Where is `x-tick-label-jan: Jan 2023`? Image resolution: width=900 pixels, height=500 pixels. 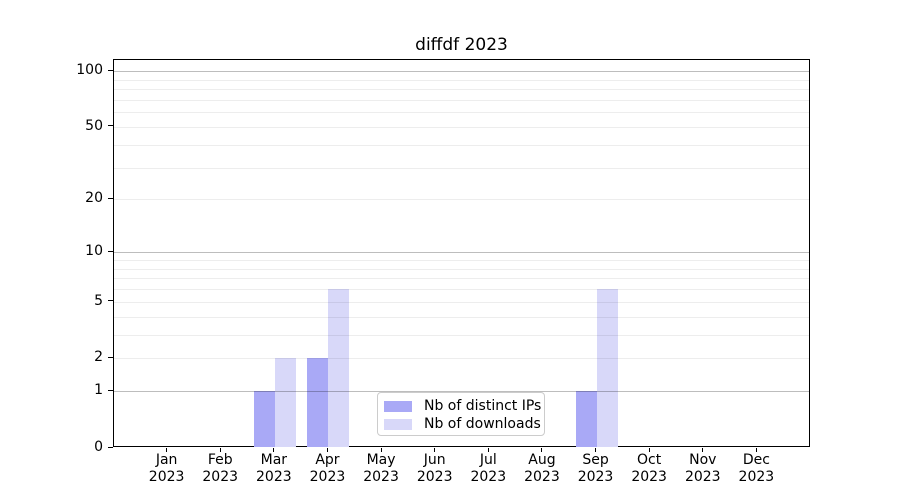
x-tick-label-jan: Jan 2023 is located at coordinates (167, 469).